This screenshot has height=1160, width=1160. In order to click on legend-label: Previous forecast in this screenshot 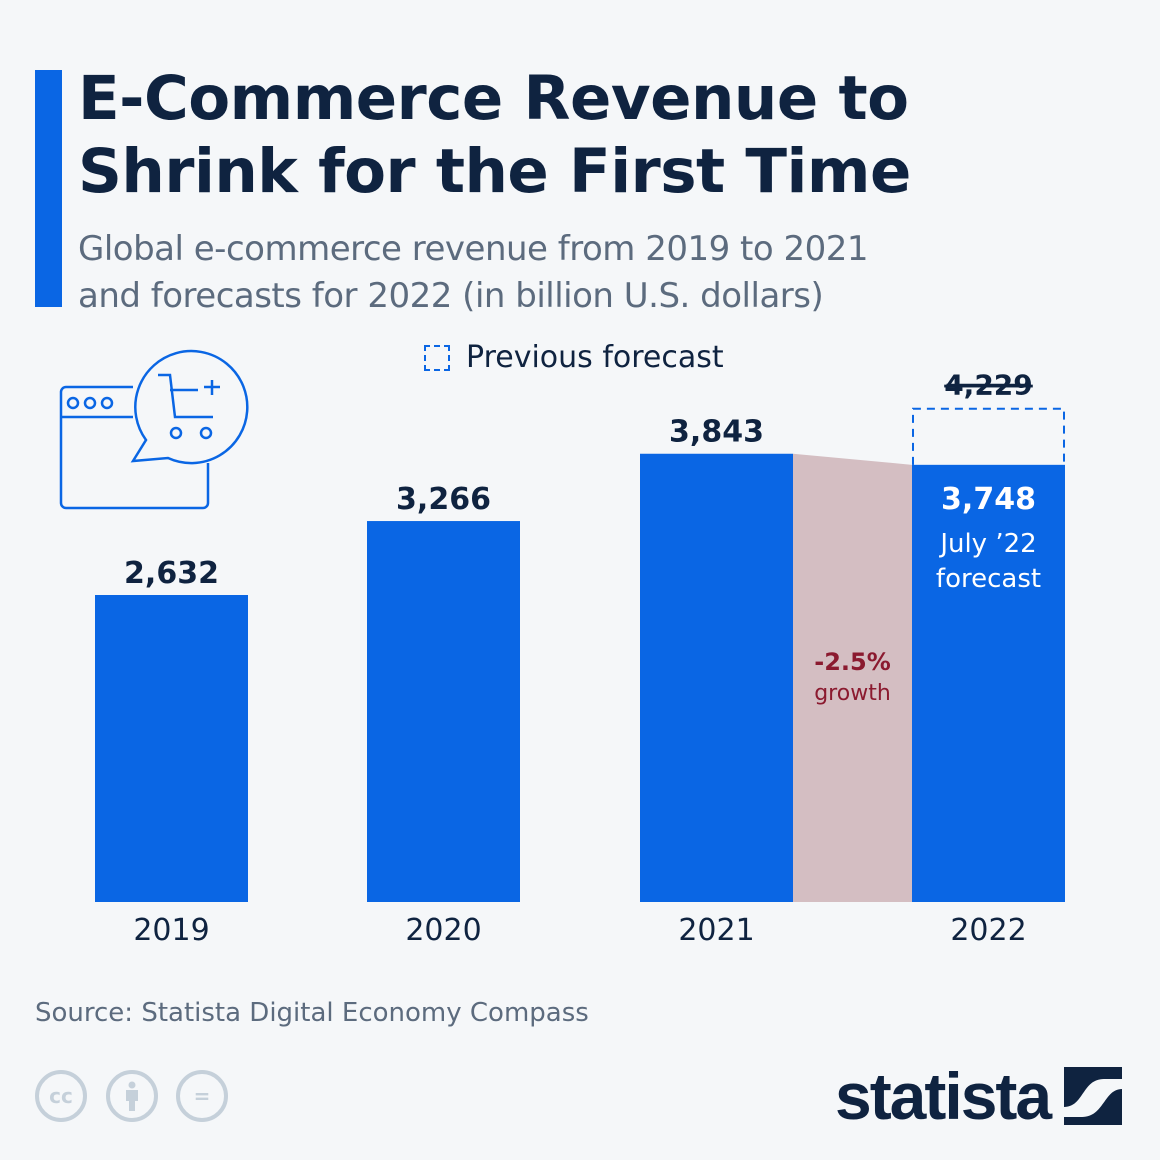, I will do `click(595, 357)`.